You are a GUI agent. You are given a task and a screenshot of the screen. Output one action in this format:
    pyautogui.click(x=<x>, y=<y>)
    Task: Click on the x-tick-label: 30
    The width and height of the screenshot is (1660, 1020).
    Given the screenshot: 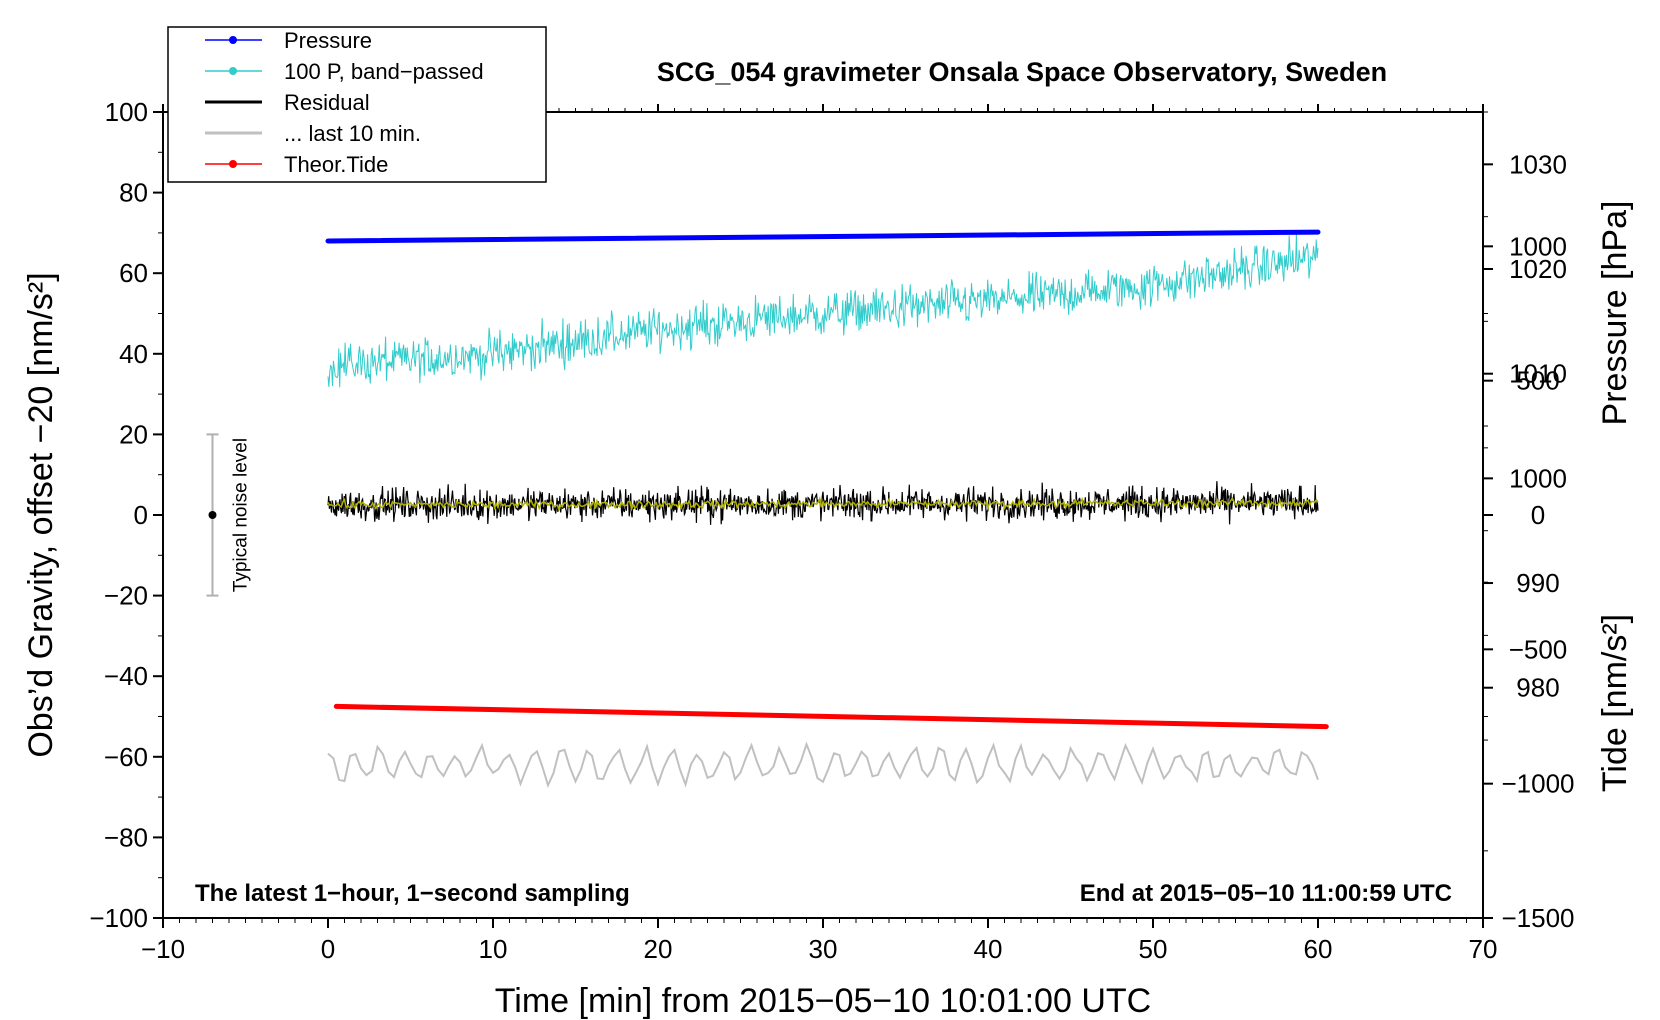 What is the action you would take?
    pyautogui.click(x=823, y=949)
    